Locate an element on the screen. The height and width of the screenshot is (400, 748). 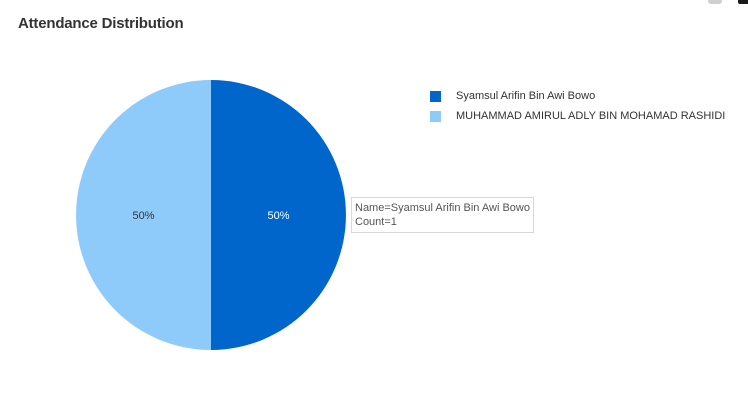
chart-title: Attendance Distribution is located at coordinates (101, 23).